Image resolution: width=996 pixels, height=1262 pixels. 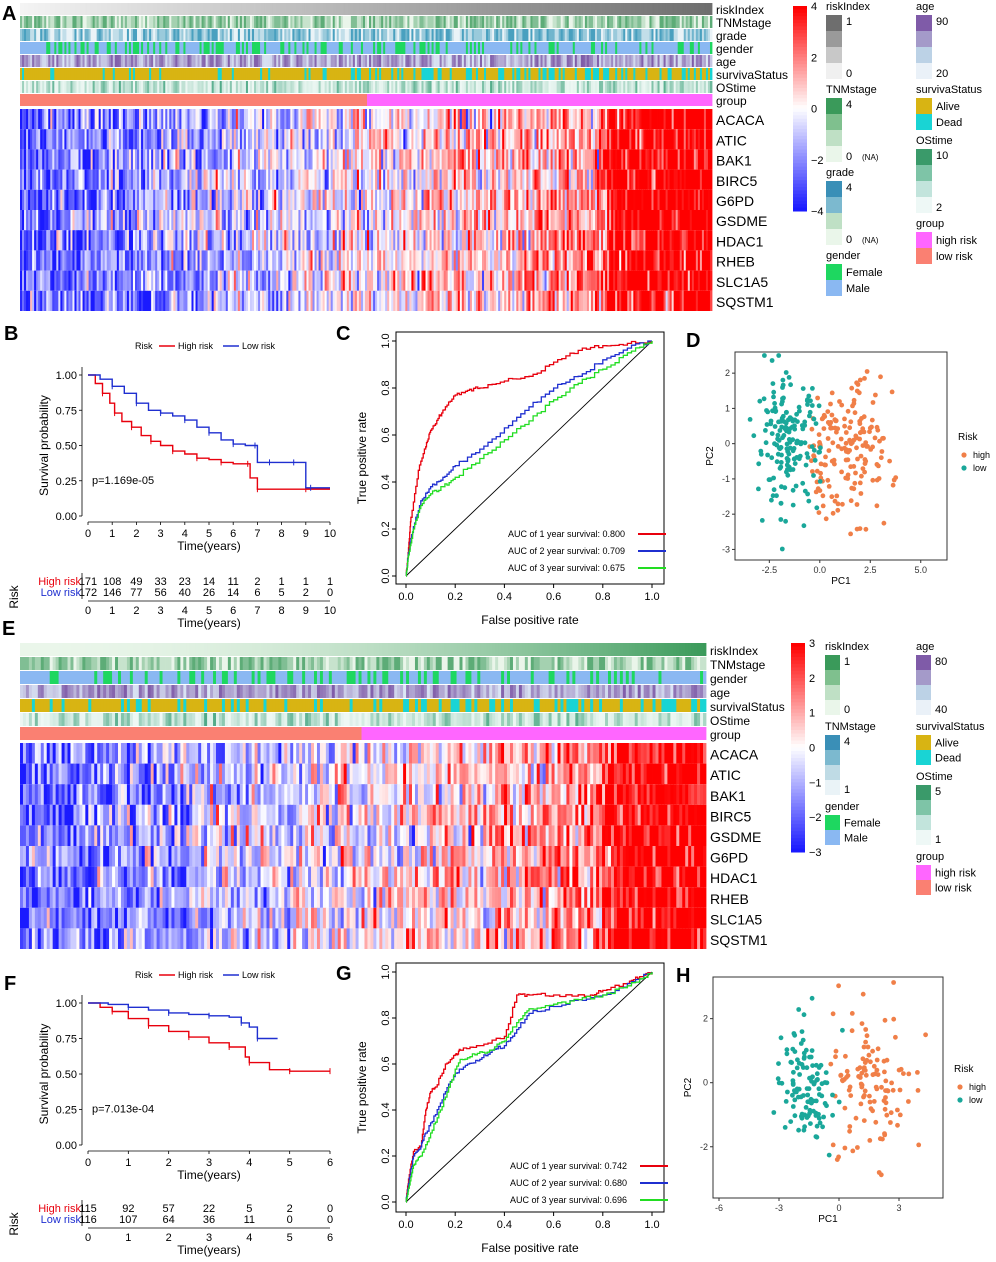 I want to click on gene-label: ACACA, so click(x=740, y=120).